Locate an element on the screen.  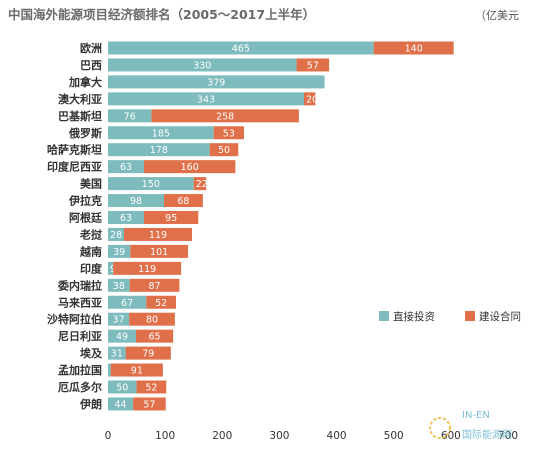
bar-value-label: 31 is located at coordinates (117, 354).